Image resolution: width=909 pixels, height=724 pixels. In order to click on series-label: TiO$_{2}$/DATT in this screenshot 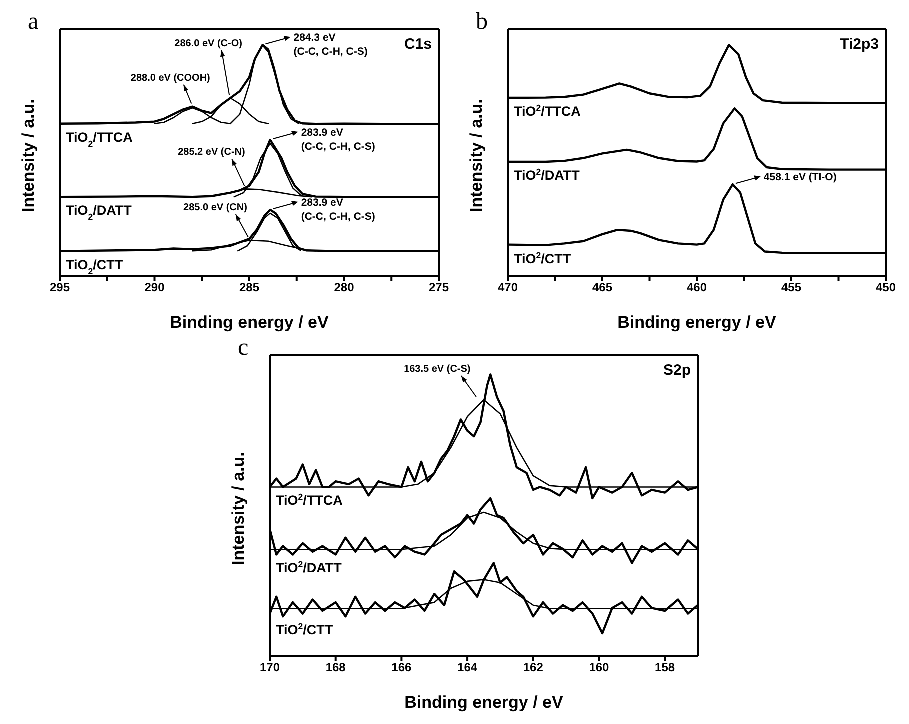, I will do `click(99, 212)`.